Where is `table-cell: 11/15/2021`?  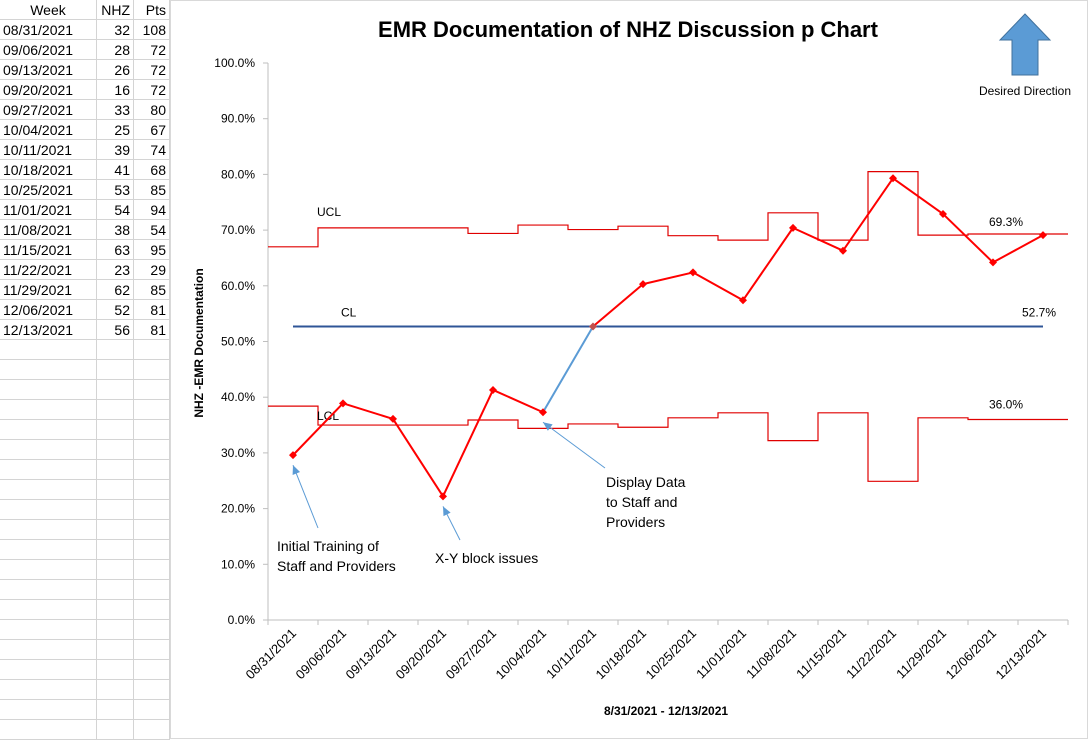
table-cell: 11/15/2021 is located at coordinates (48, 250).